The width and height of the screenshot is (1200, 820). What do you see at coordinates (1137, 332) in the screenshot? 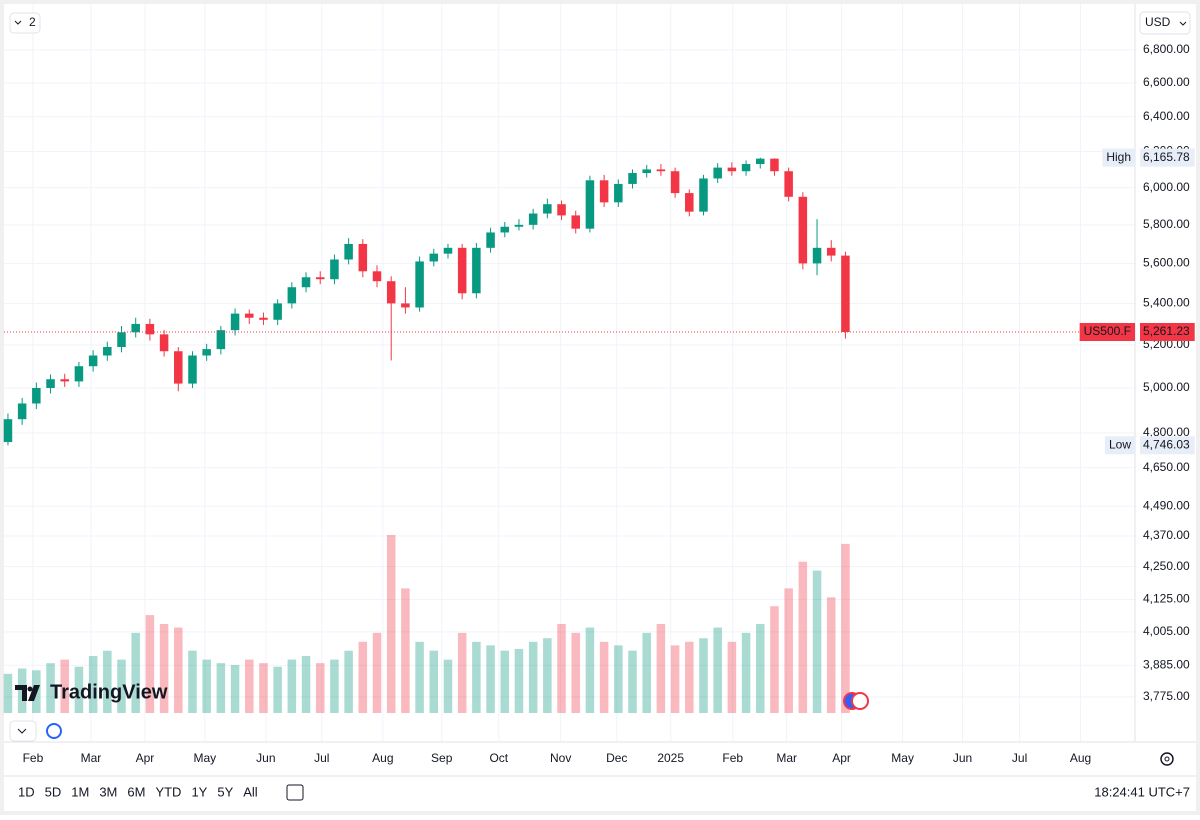
I see `last-price: US500.F 5,261.23` at bounding box center [1137, 332].